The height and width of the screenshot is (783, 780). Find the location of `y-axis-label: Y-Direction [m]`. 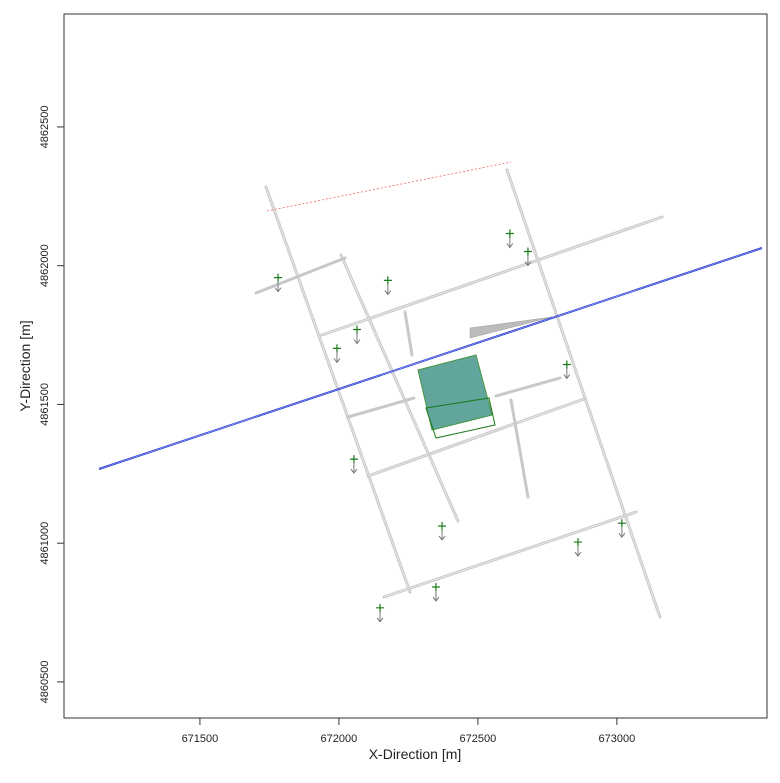

y-axis-label: Y-Direction [m] is located at coordinates (25, 365).